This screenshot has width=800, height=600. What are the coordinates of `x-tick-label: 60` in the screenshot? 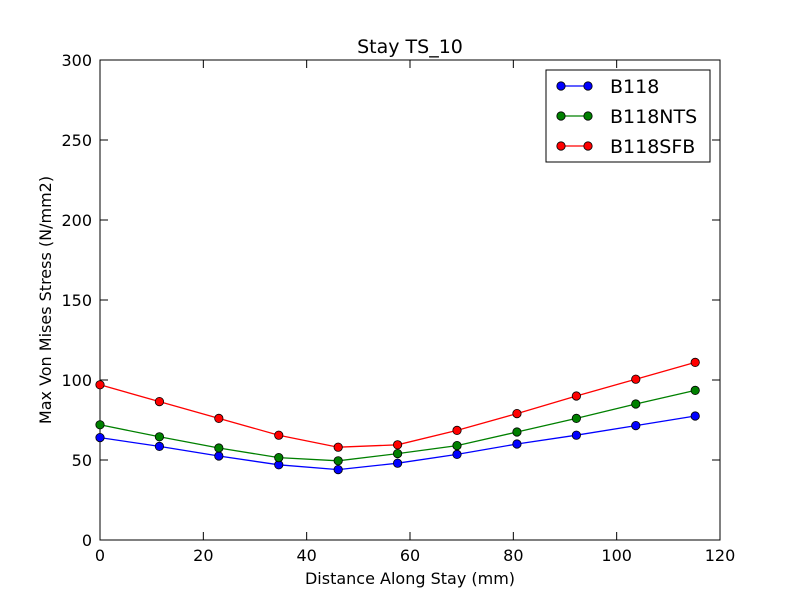 It's located at (410, 555).